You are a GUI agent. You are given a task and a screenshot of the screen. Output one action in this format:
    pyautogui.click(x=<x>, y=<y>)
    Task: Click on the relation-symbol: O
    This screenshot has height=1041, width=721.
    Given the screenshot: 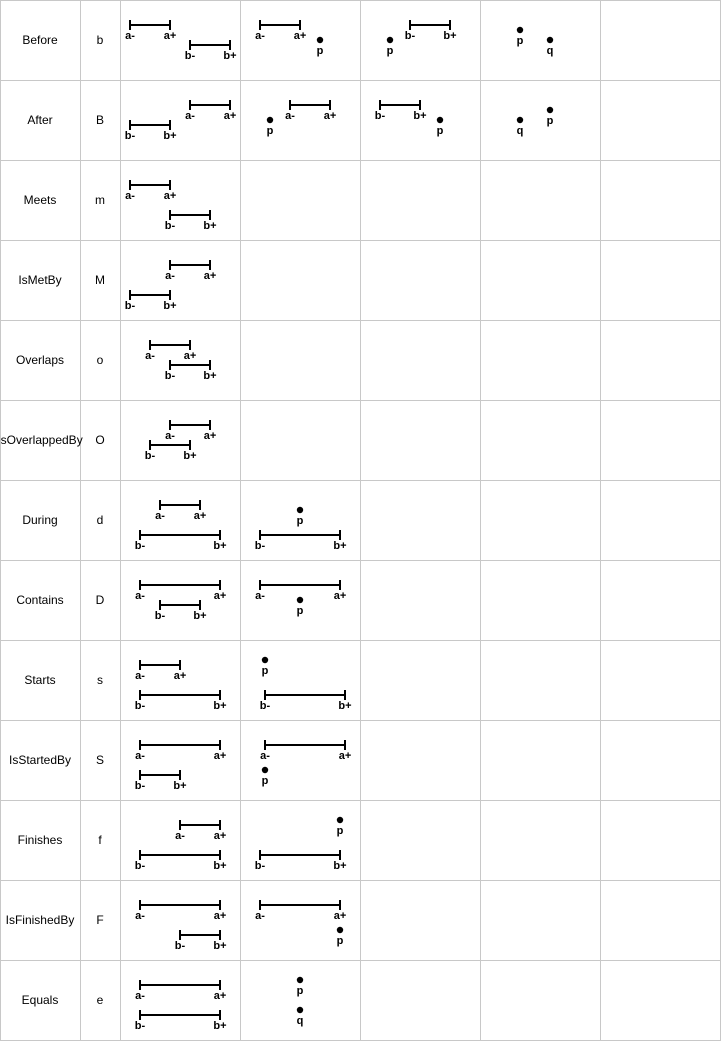 What is the action you would take?
    pyautogui.click(x=99, y=440)
    